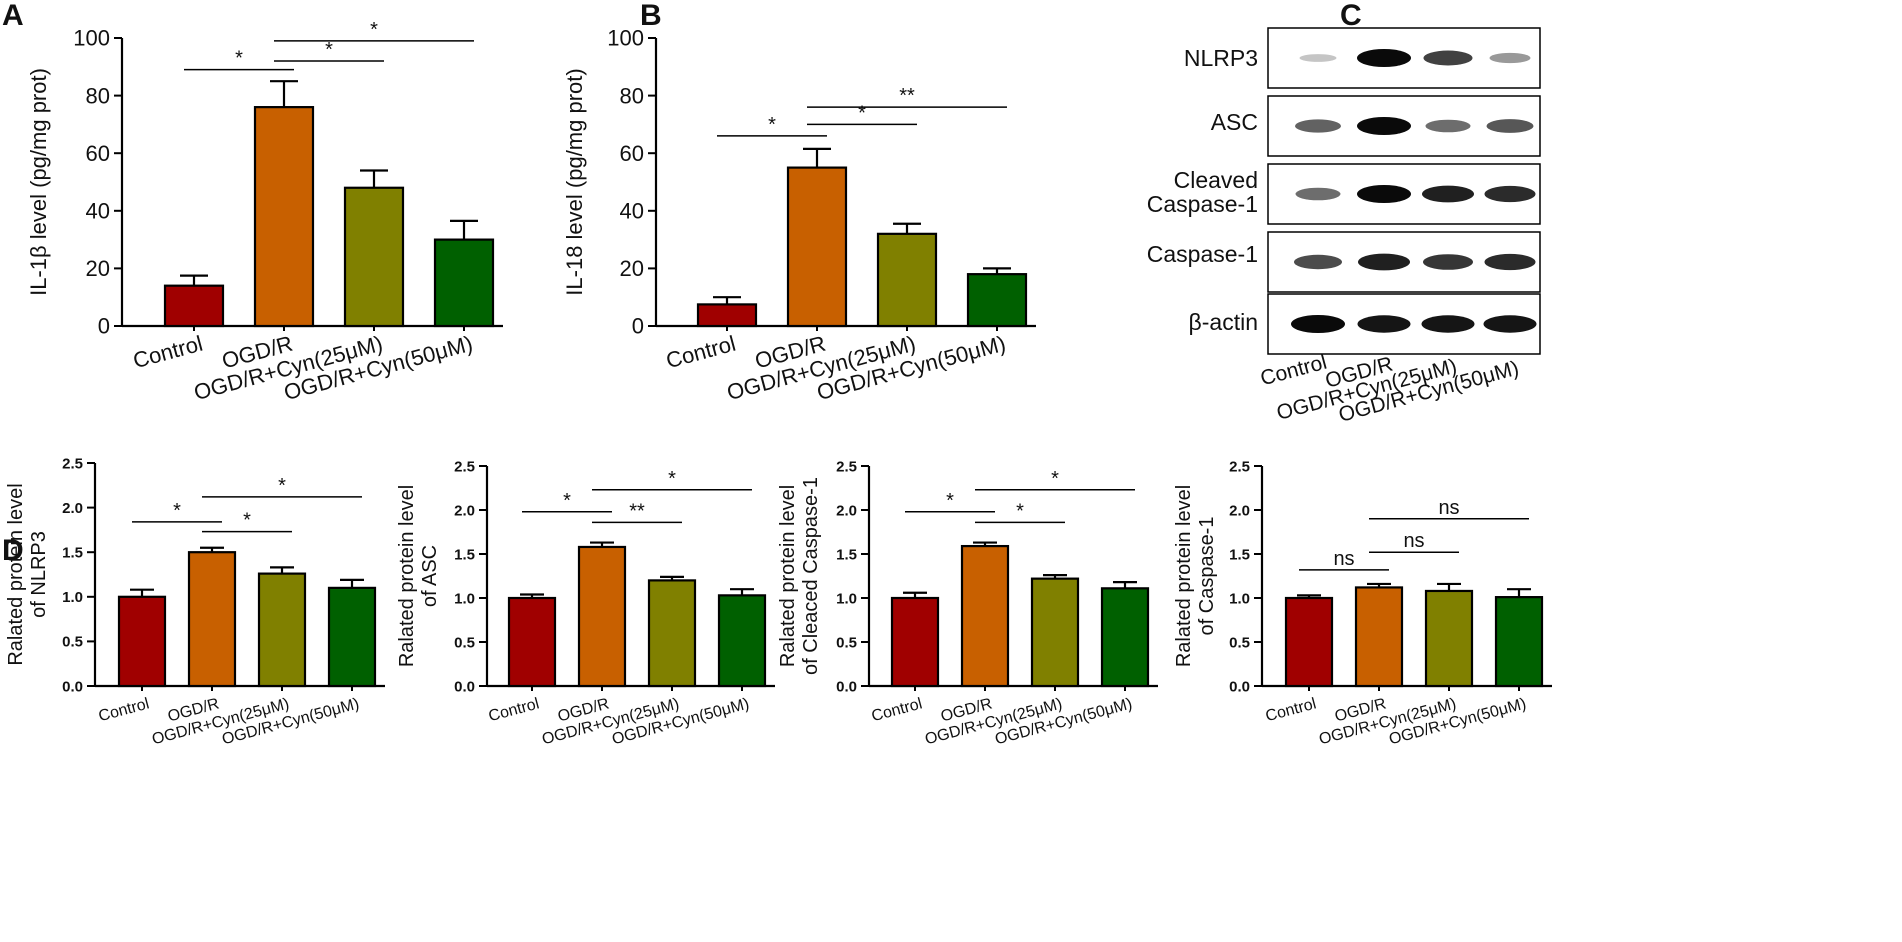 Image resolution: width=1902 pixels, height=942 pixels. Describe the element at coordinates (13, 16) in the screenshot. I see `panel-letter-a: A` at that location.